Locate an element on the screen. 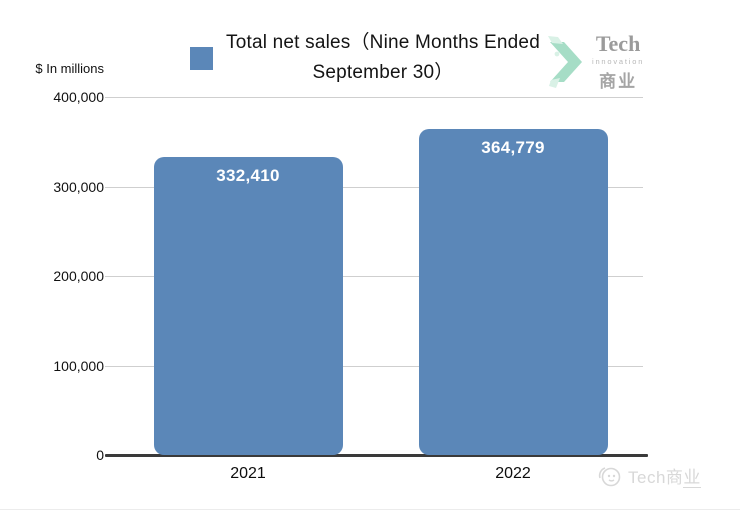  y-tick-200,000: 200,000 is located at coordinates (78, 276).